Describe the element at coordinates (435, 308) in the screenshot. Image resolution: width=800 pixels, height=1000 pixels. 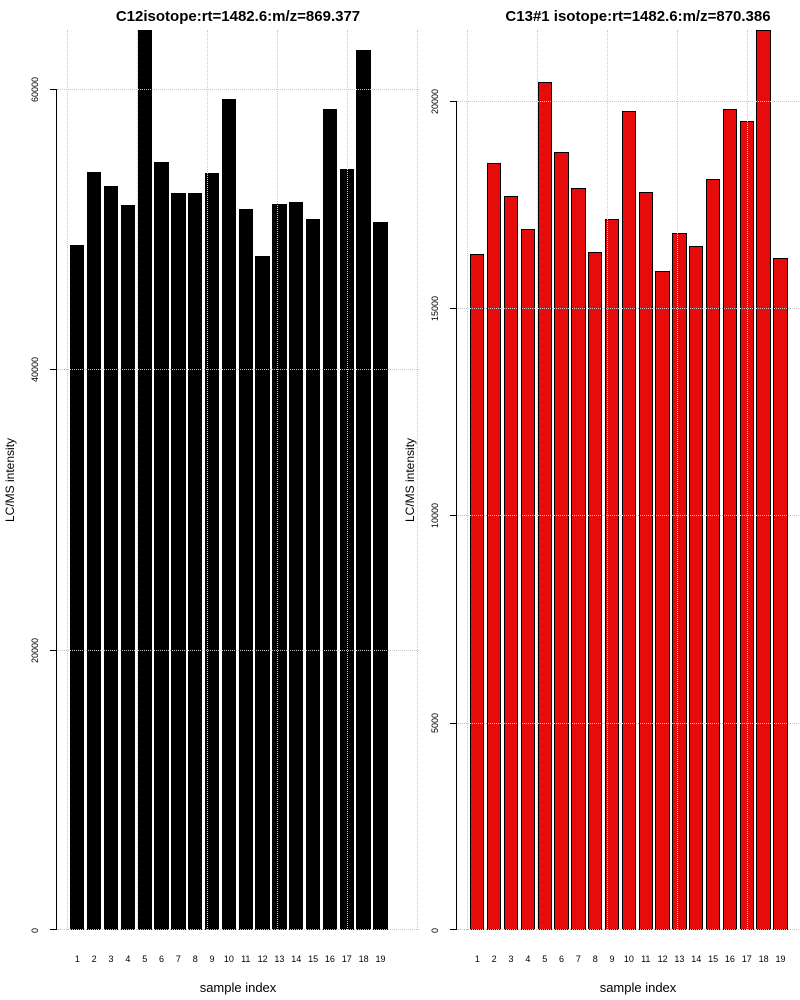
I see `y-axis-tick-label: 15000` at that location.